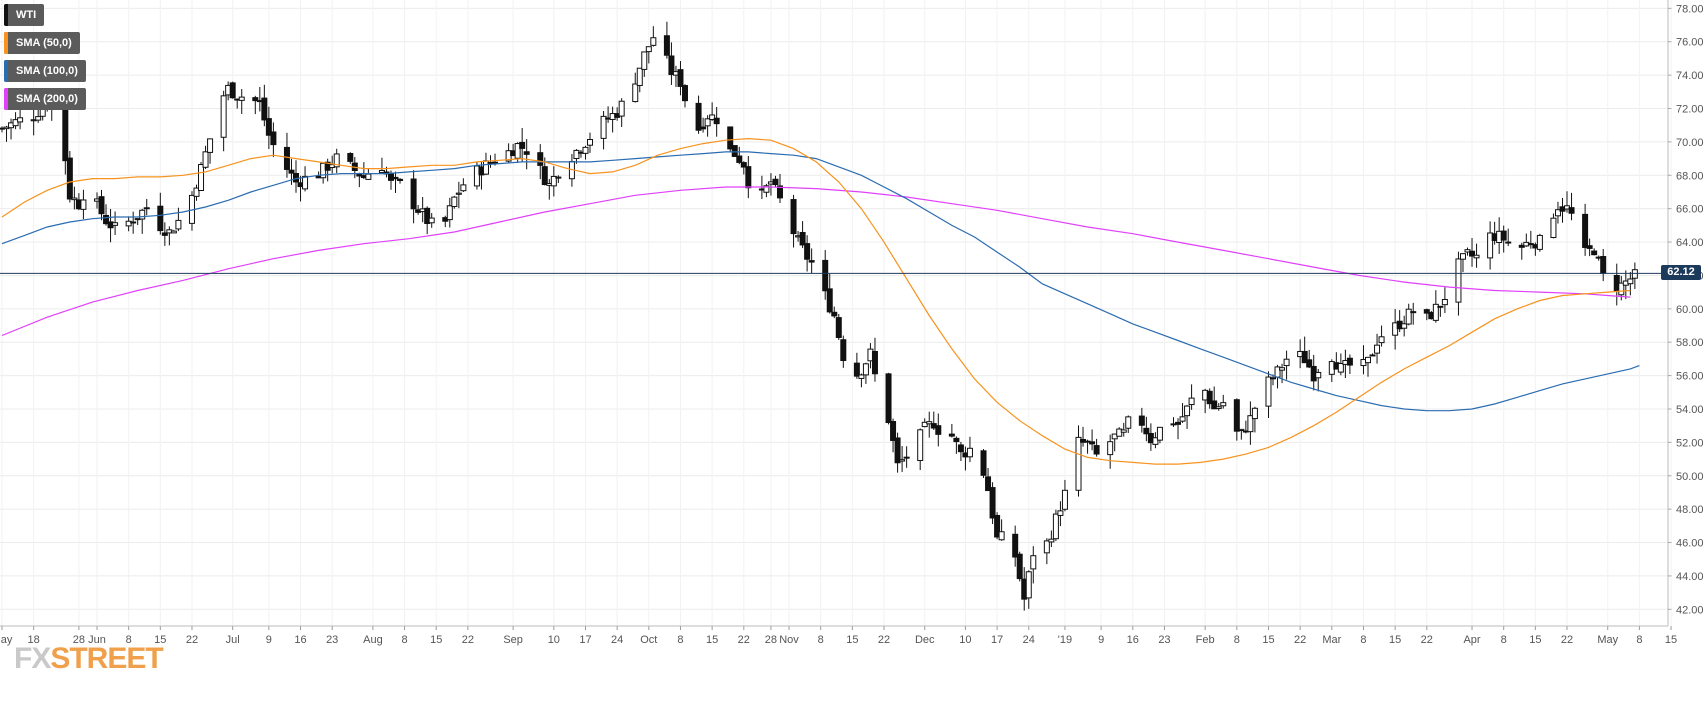 Image resolution: width=1707 pixels, height=717 pixels. I want to click on y-tick-label: 46.00, so click(1690, 544).